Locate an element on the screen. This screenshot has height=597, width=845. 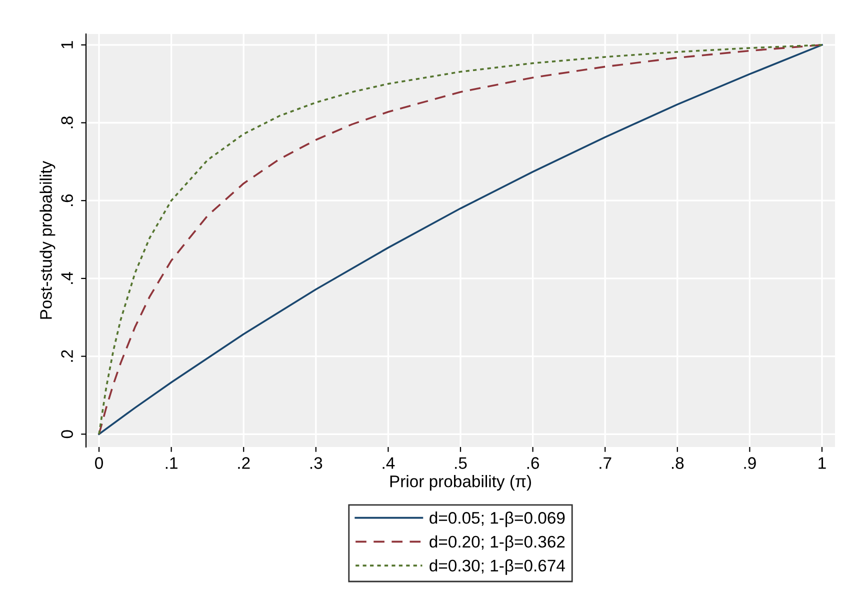
y-tick-label: .4 is located at coordinates (67, 278).